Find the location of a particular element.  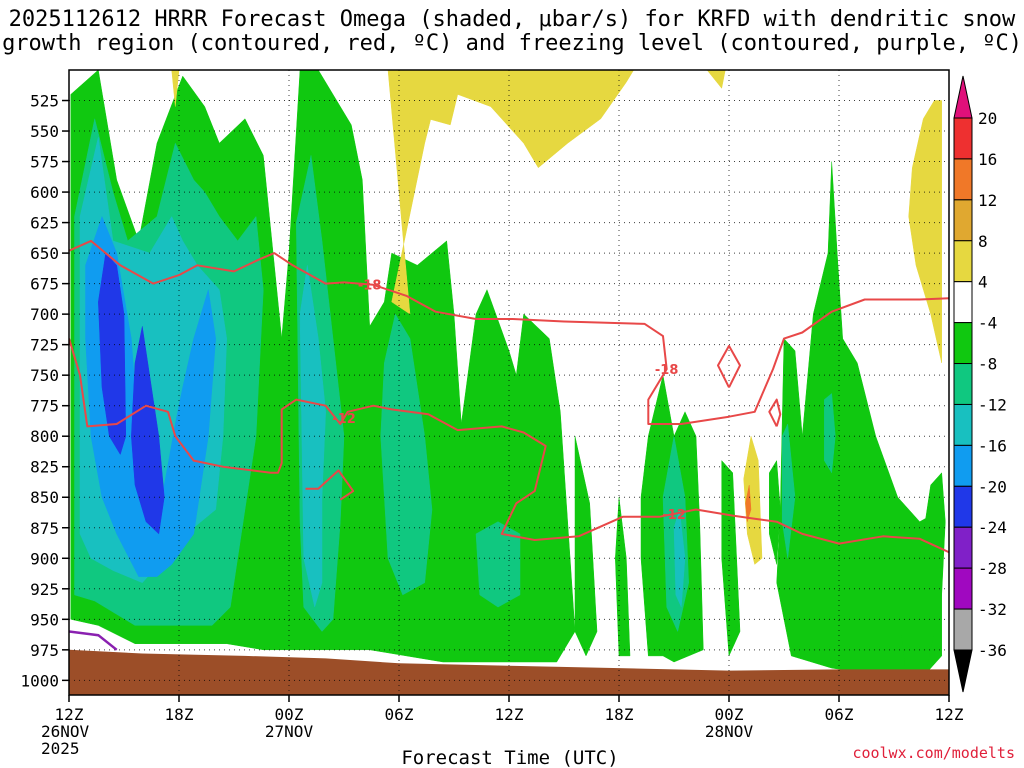

x-tick-label-0-1: 26NOV is located at coordinates (65, 731).